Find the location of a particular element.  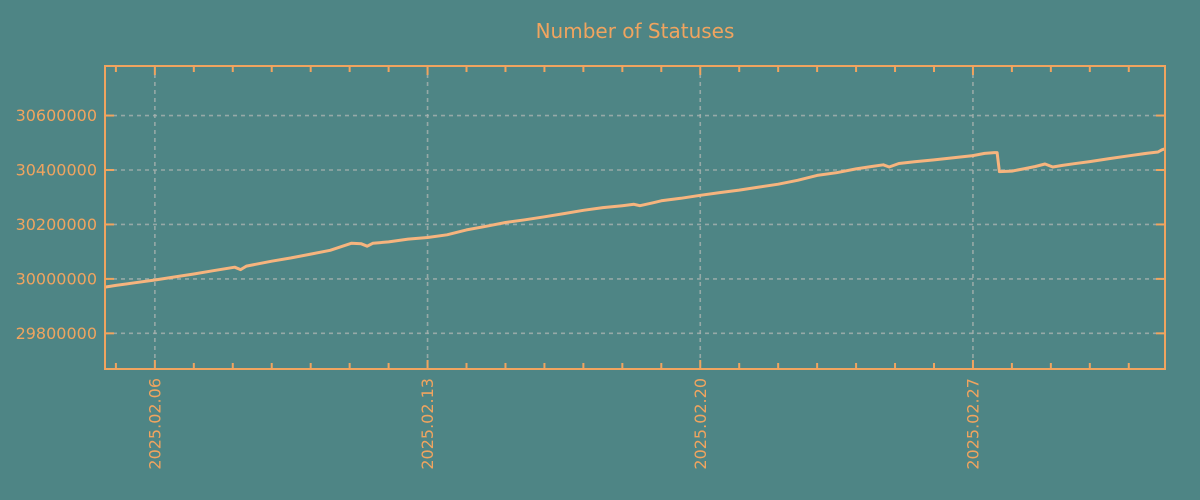

x-tick-label: 2025.02.20 is located at coordinates (700, 424).